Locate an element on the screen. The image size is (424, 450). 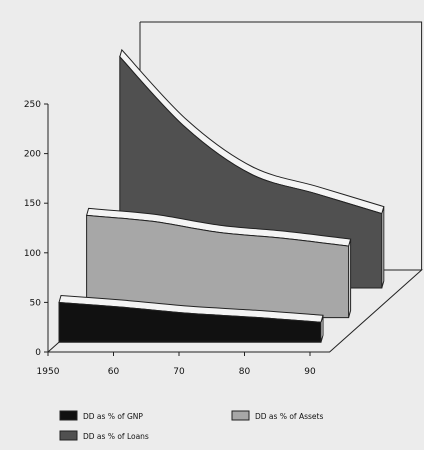
legend-item-assets: DD as % of Assets is located at coordinates (277, 415).